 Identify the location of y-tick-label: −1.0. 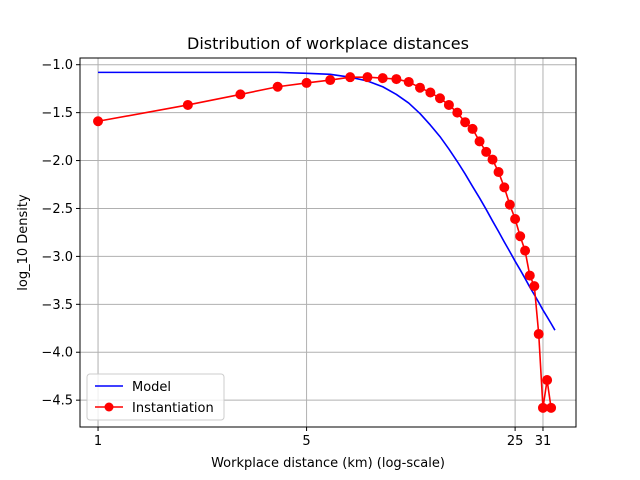
(57, 65).